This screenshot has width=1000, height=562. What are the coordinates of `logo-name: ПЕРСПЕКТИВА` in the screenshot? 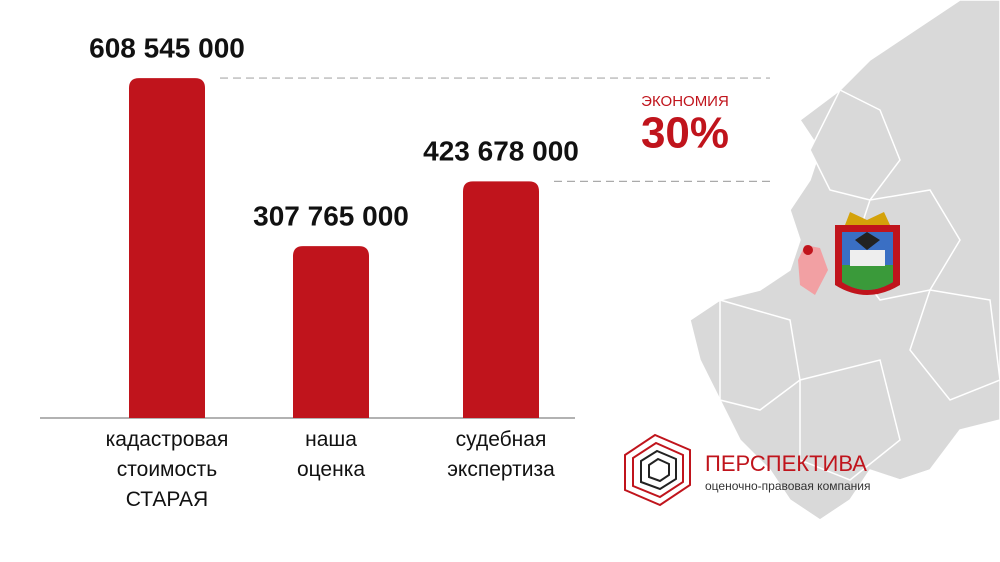 It's located at (786, 463).